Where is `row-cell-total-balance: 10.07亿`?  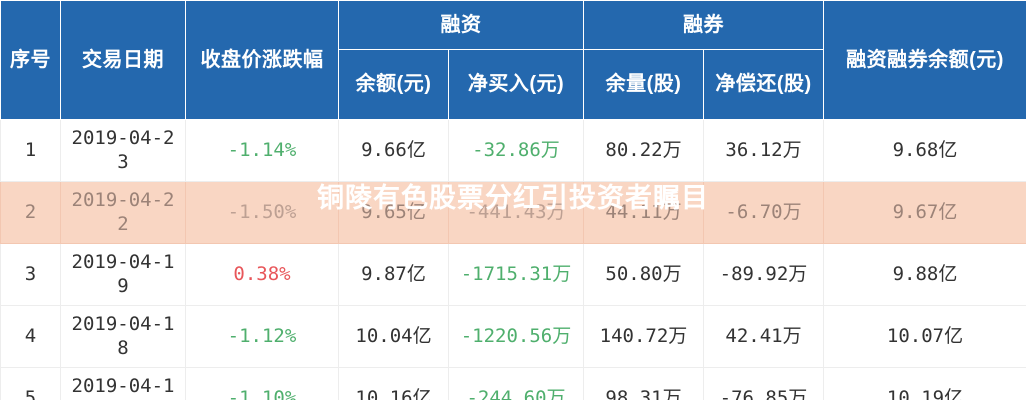
row-cell-total-balance: 10.07亿 is located at coordinates (924, 336).